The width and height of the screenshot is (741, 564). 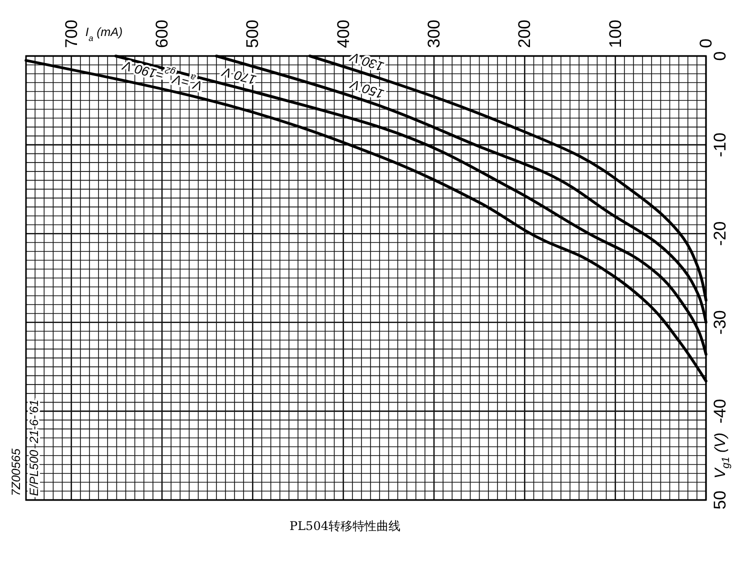 I want to click on y-tick-label: -20, so click(x=720, y=233).